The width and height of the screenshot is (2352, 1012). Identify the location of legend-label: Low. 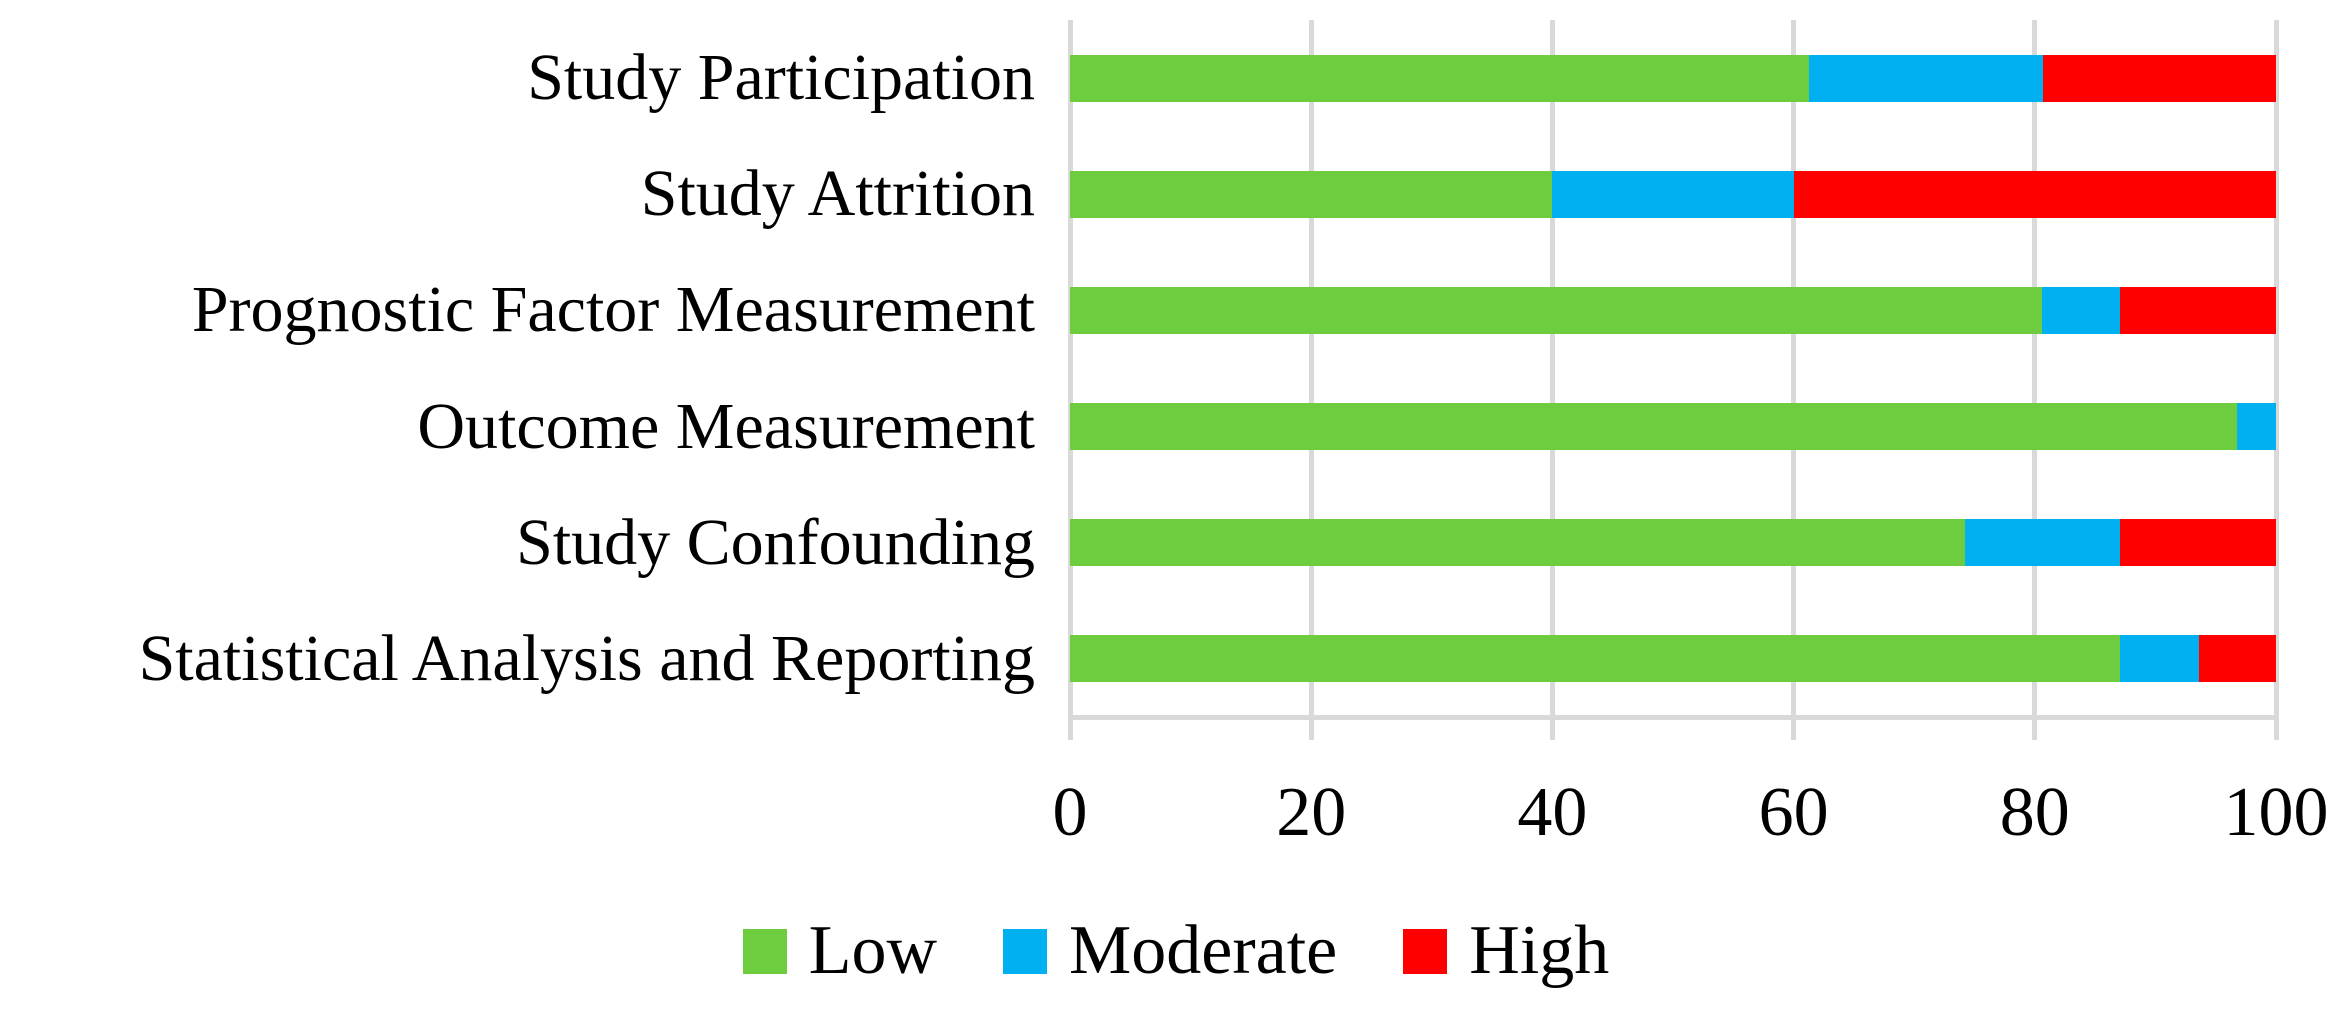
(873, 950).